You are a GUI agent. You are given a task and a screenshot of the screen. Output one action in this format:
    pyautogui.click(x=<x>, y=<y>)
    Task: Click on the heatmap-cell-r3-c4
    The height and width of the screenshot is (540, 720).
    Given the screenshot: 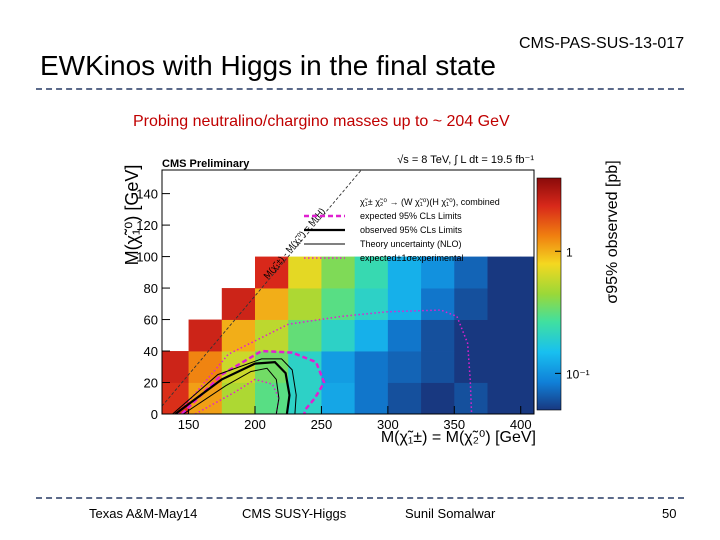 What is the action you would take?
    pyautogui.click(x=371, y=304)
    